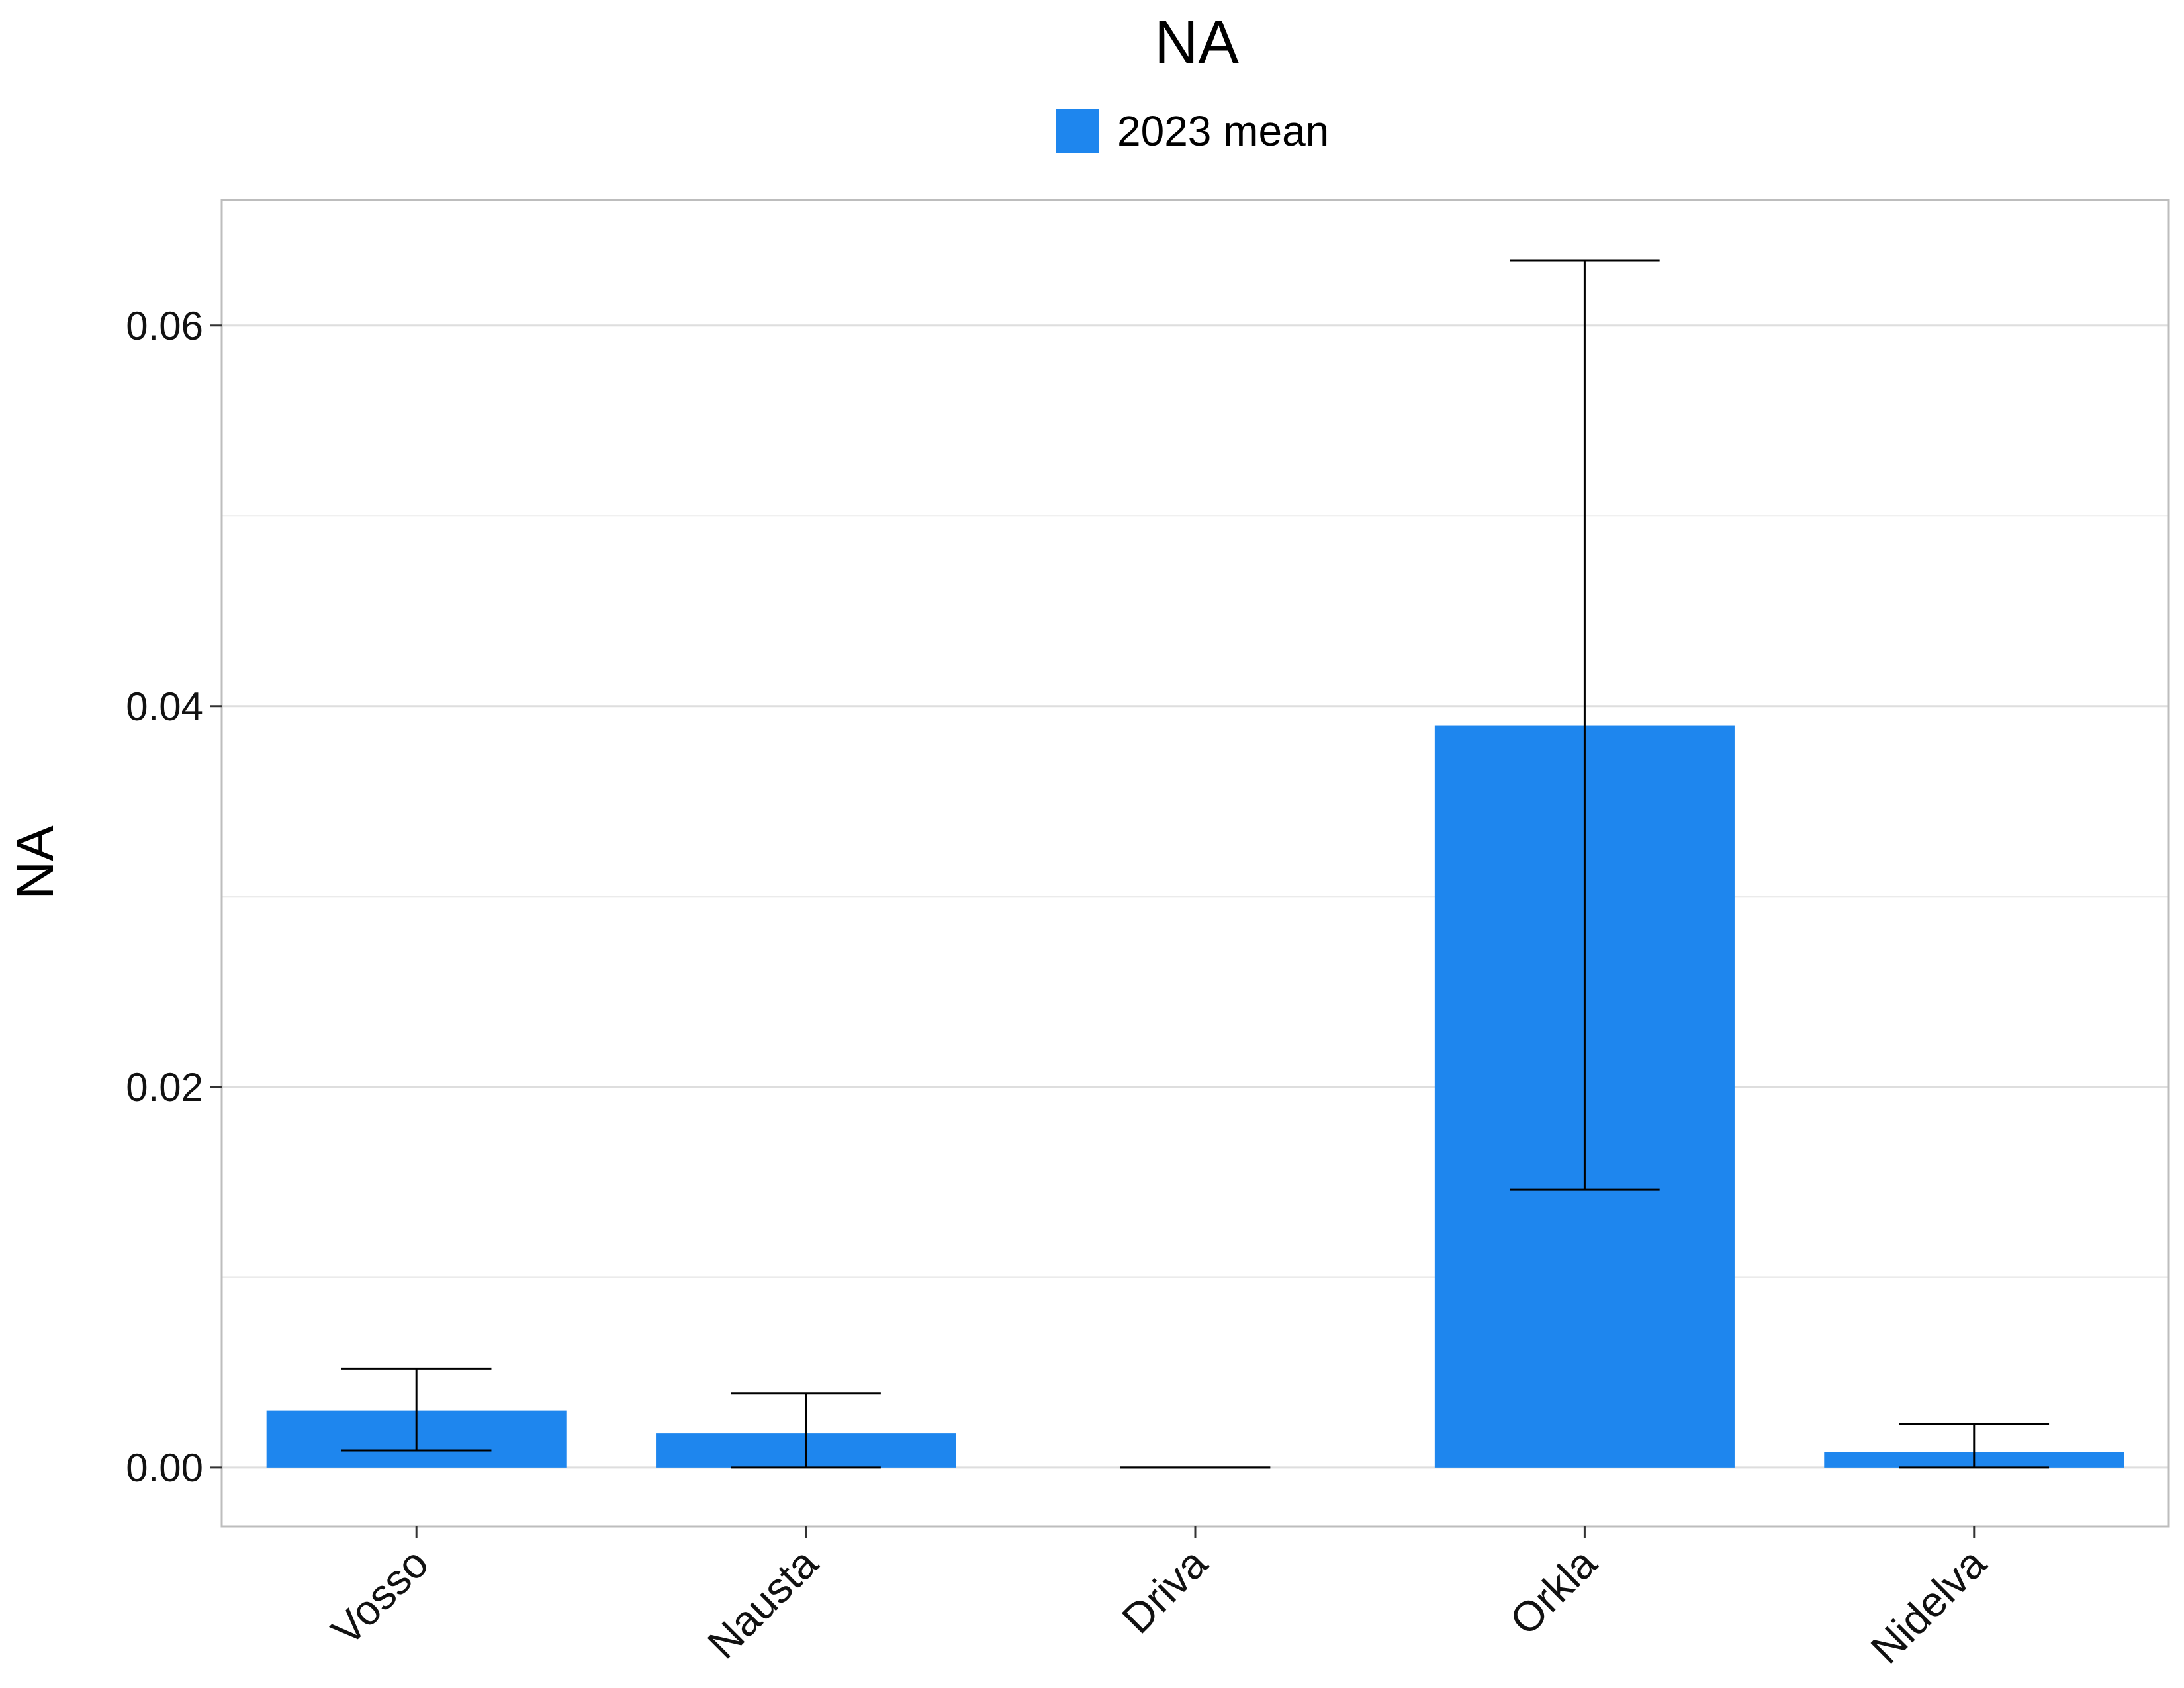  What do you see at coordinates (1077, 131) in the screenshot?
I see `legend-swatch` at bounding box center [1077, 131].